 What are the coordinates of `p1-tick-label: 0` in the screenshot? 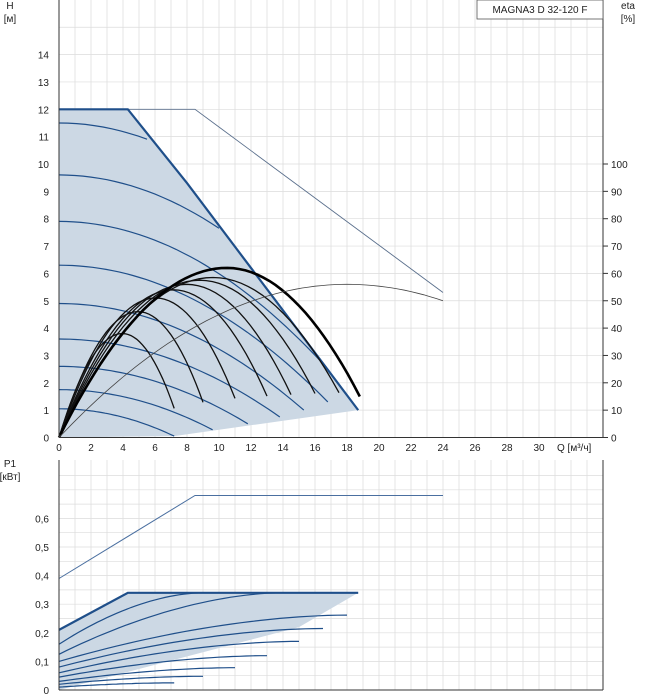 It's located at (46, 691).